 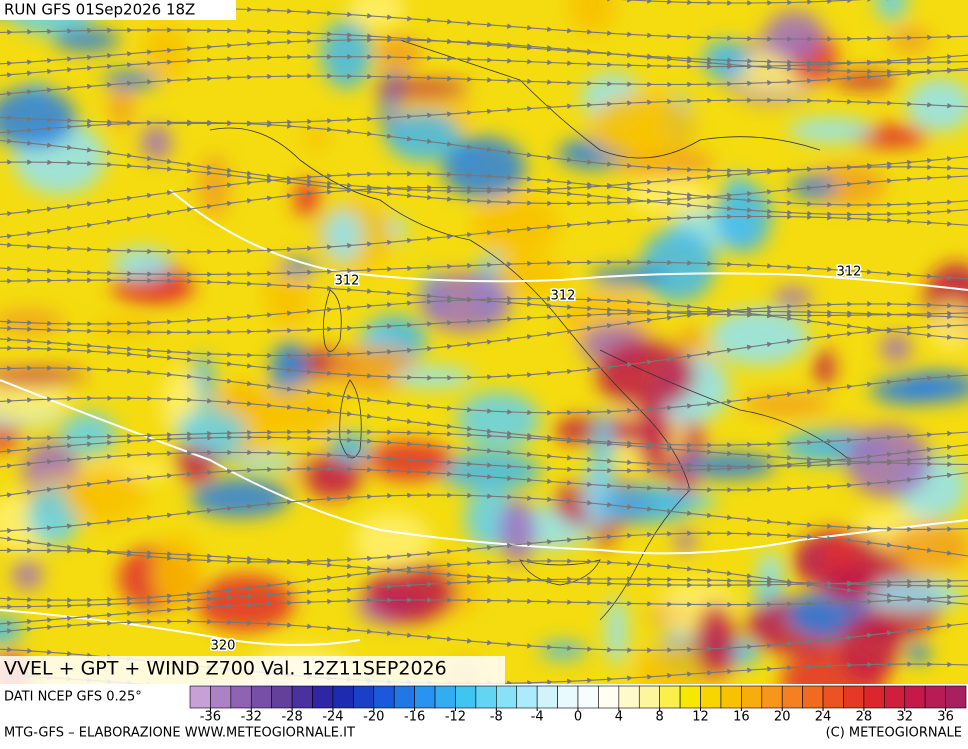 I want to click on colorbar-tick-label: -20, so click(x=373, y=717).